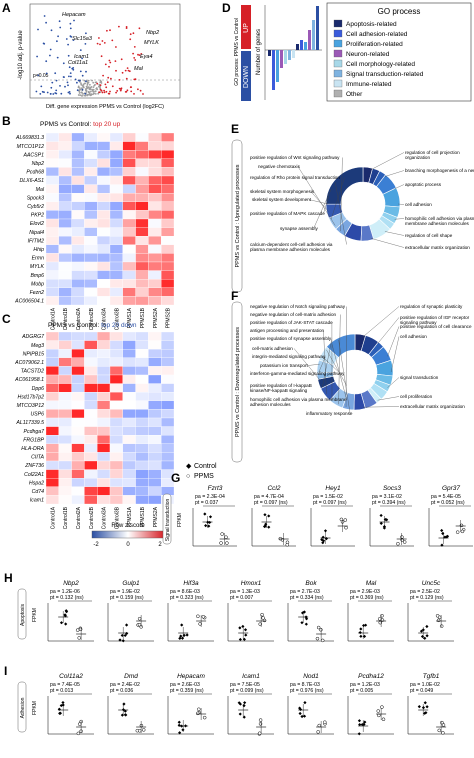 This screenshot has height=758, width=474. I want to click on go-legend-label: Signal transduction-related, so click(385, 74).